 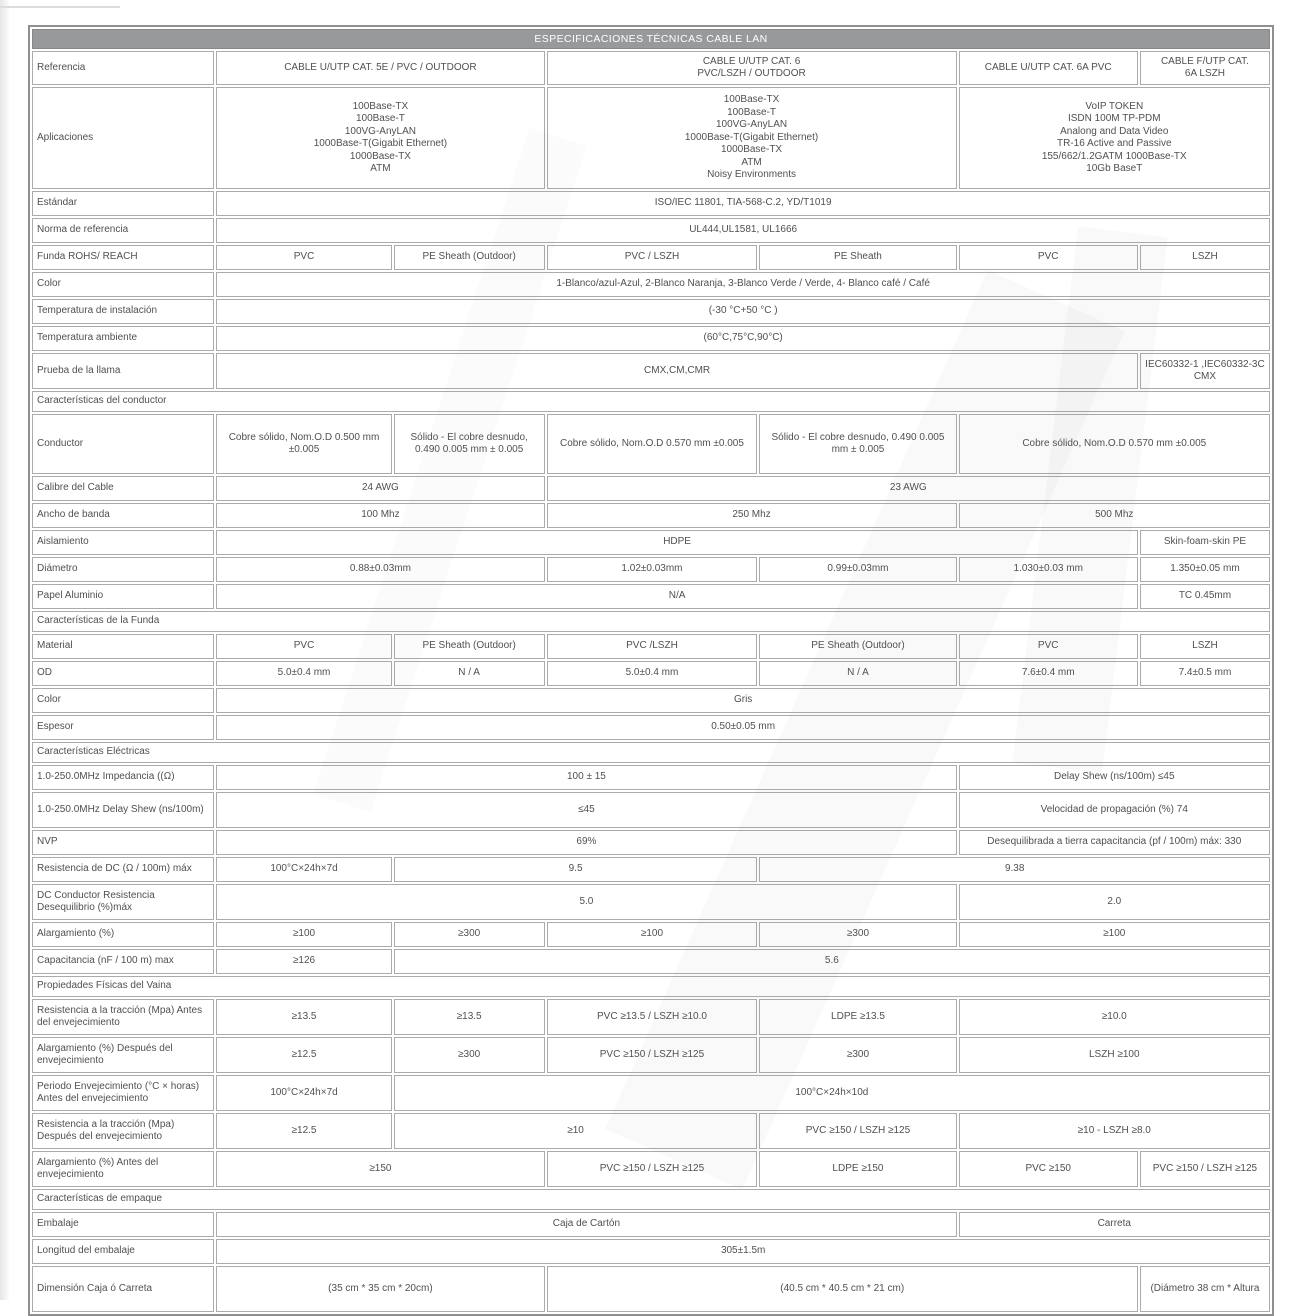 What do you see at coordinates (4, 650) in the screenshot?
I see `page-edge-shadow` at bounding box center [4, 650].